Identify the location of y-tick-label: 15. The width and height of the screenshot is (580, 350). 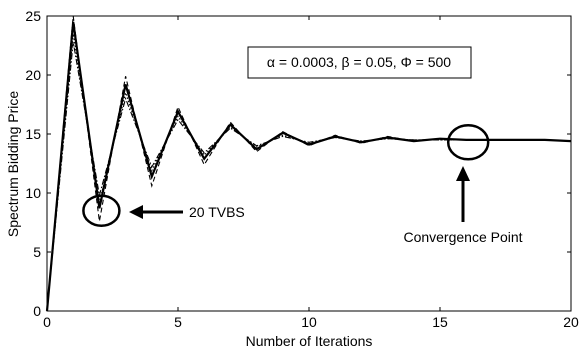
(33, 134).